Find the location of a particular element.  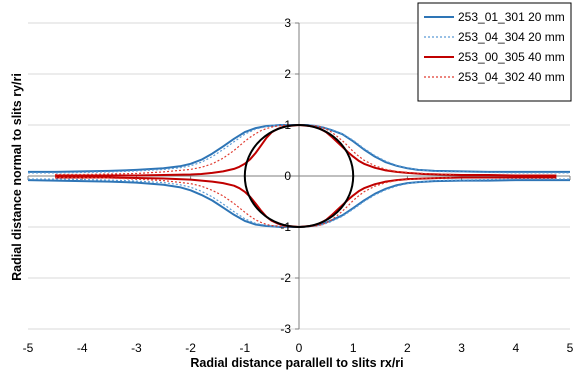

y-tick-label: 2 is located at coordinates (287, 74).